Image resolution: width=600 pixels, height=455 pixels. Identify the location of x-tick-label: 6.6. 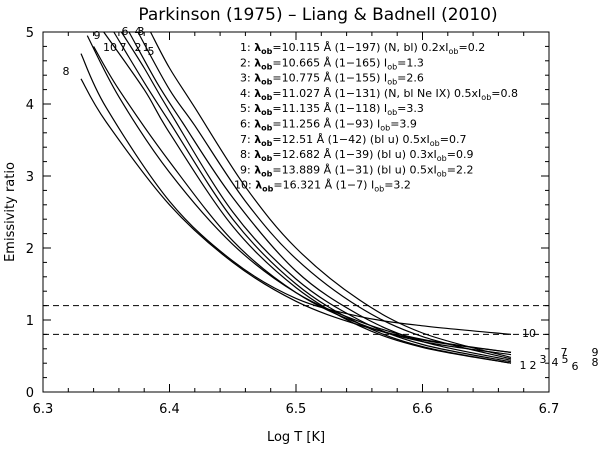
(422, 409).